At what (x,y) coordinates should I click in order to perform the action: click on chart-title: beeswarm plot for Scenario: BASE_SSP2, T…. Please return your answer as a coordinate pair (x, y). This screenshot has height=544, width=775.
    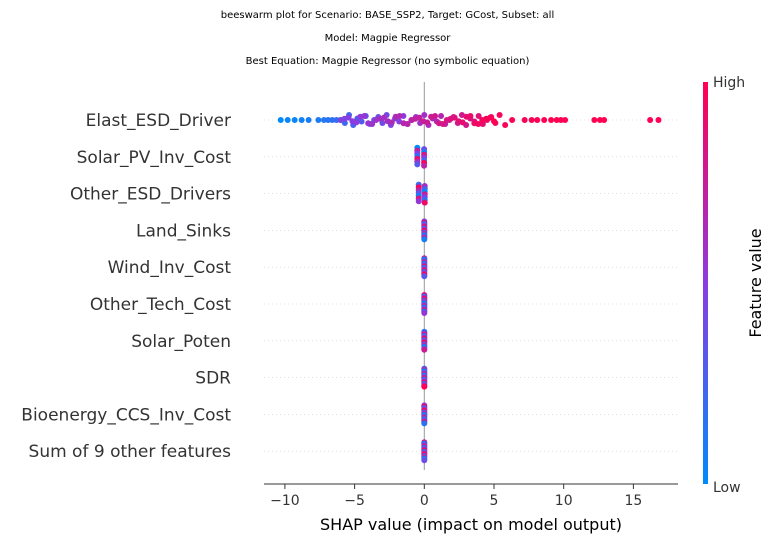
    Looking at the image, I should click on (387, 15).